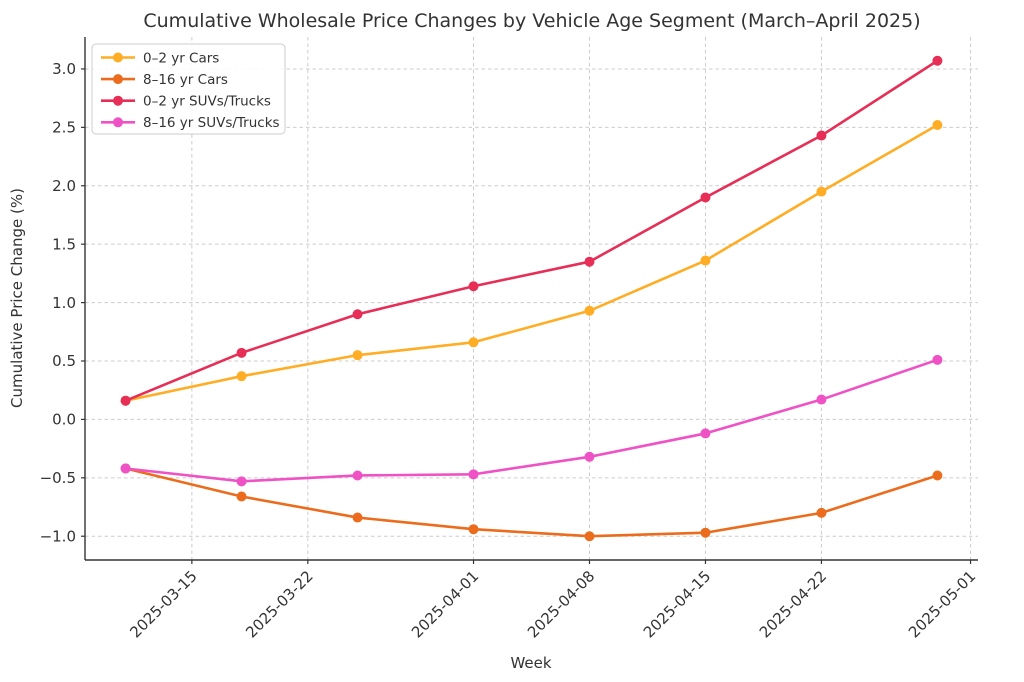 Image resolution: width=1024 pixels, height=682 pixels. What do you see at coordinates (163, 604) in the screenshot?
I see `x-tick-label: 2025-03-15` at bounding box center [163, 604].